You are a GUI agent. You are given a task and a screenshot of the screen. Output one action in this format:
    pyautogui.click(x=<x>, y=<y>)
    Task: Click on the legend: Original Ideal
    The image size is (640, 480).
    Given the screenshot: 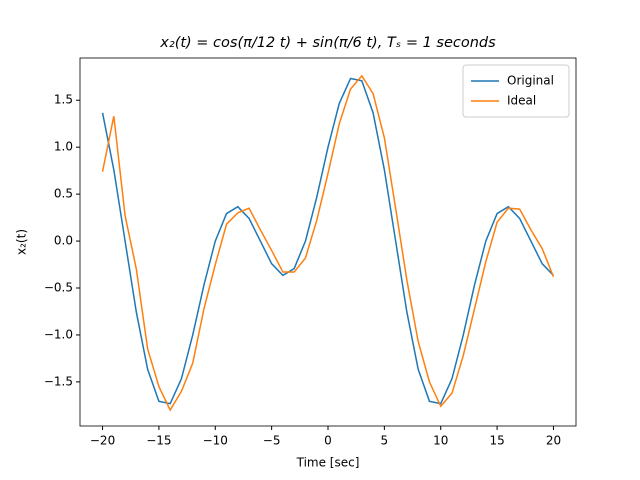 What is the action you would take?
    pyautogui.click(x=516, y=91)
    